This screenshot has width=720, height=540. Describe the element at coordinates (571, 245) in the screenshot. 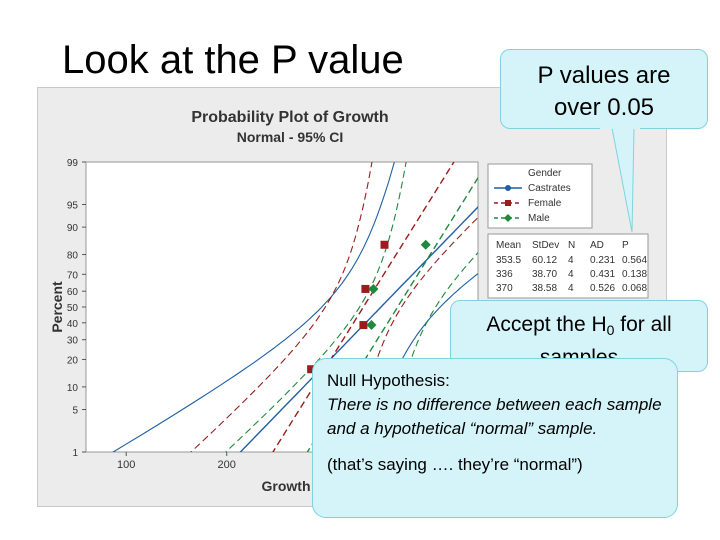

I see `stats-header: N` at that location.